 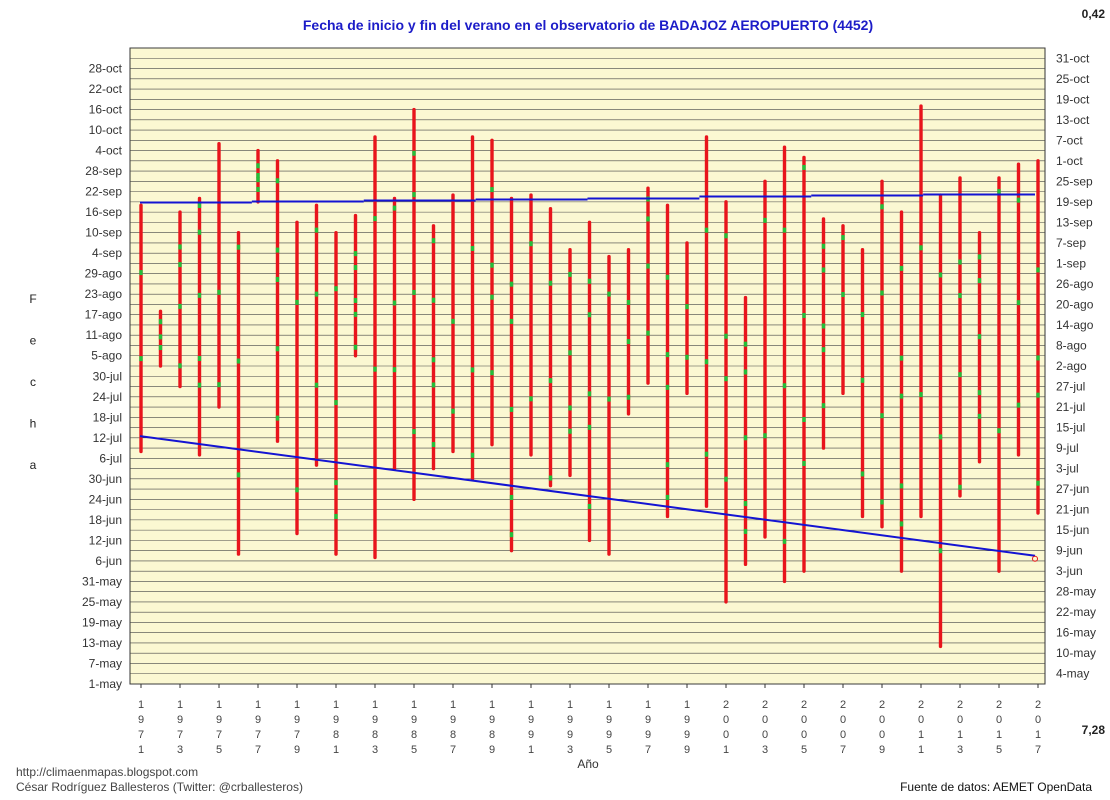 I want to click on footer-url: http://climaenmapas.blogspot.com, so click(x=107, y=772).